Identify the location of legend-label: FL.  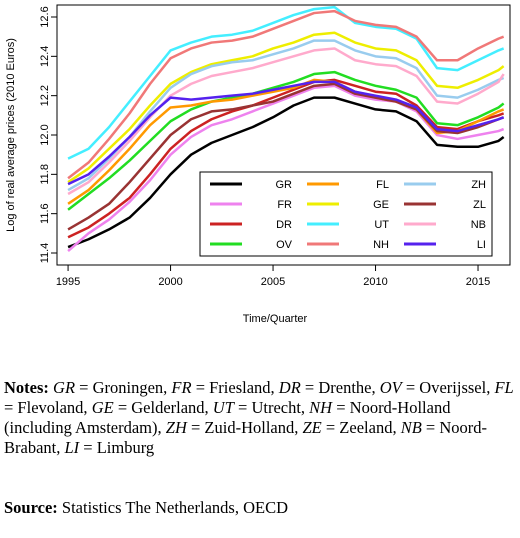
(382, 185).